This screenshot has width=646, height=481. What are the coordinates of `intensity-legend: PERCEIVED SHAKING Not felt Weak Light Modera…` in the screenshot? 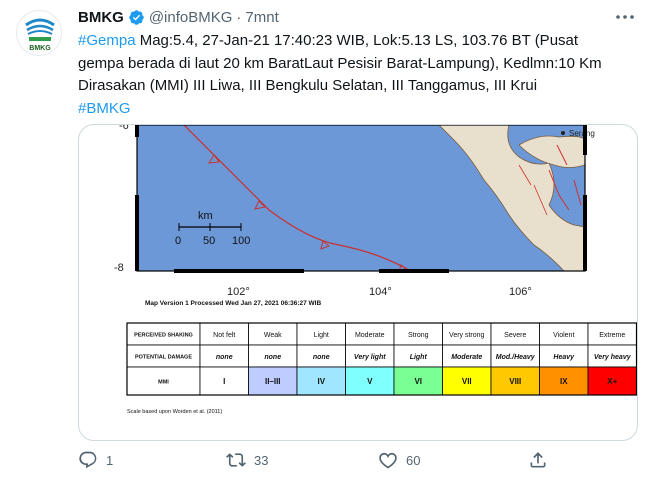 It's located at (381, 359).